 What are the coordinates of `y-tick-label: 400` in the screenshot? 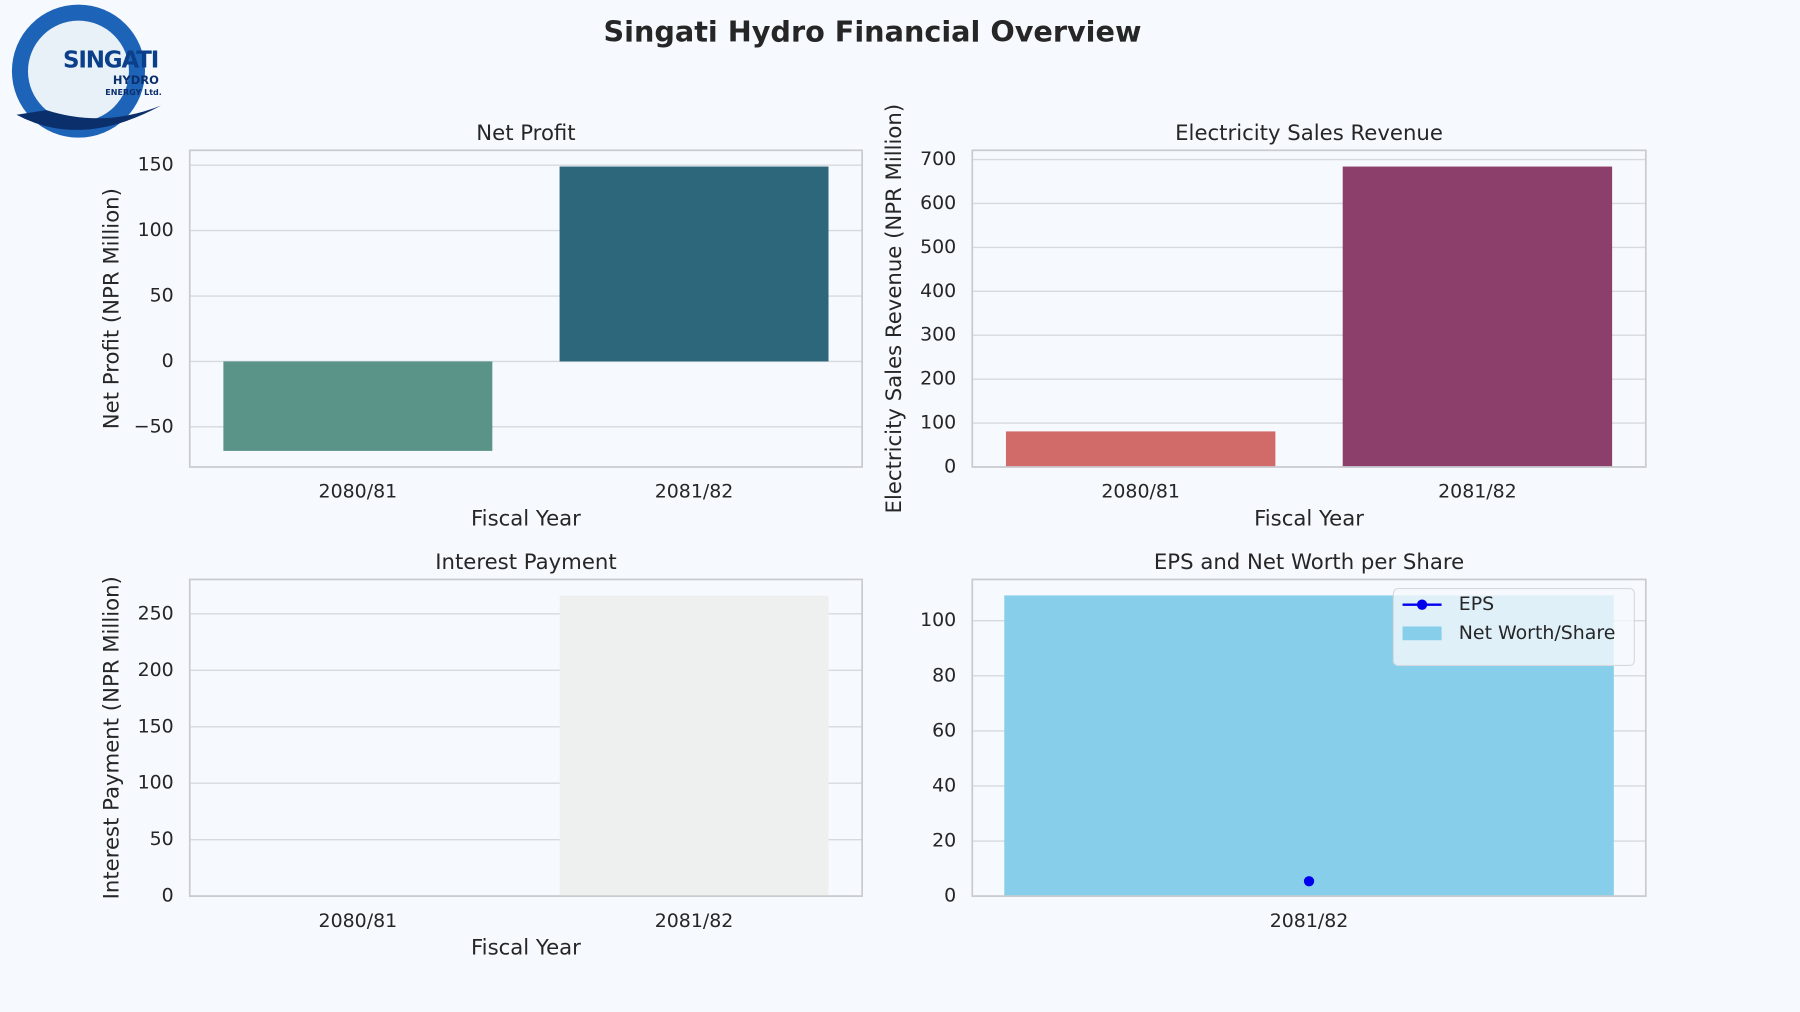 It's located at (938, 291).